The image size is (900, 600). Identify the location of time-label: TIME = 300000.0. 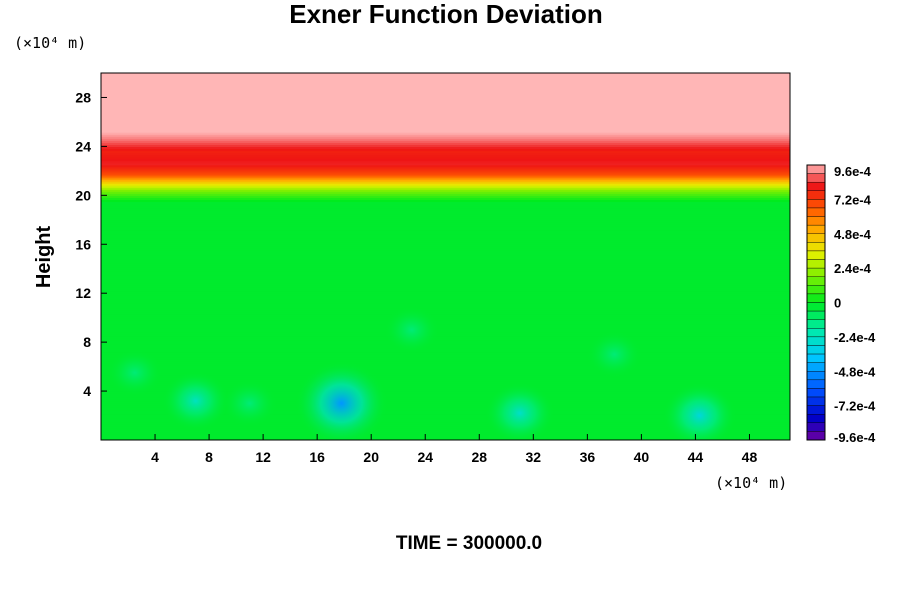
(469, 543).